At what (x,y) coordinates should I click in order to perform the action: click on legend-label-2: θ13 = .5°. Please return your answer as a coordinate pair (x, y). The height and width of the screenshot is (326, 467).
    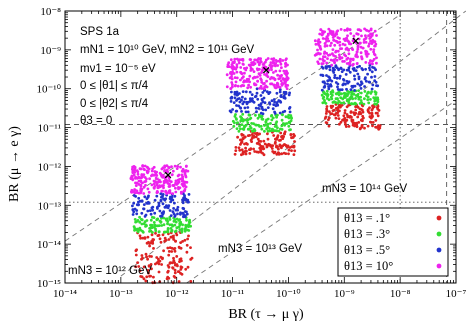
    Looking at the image, I should click on (367, 250).